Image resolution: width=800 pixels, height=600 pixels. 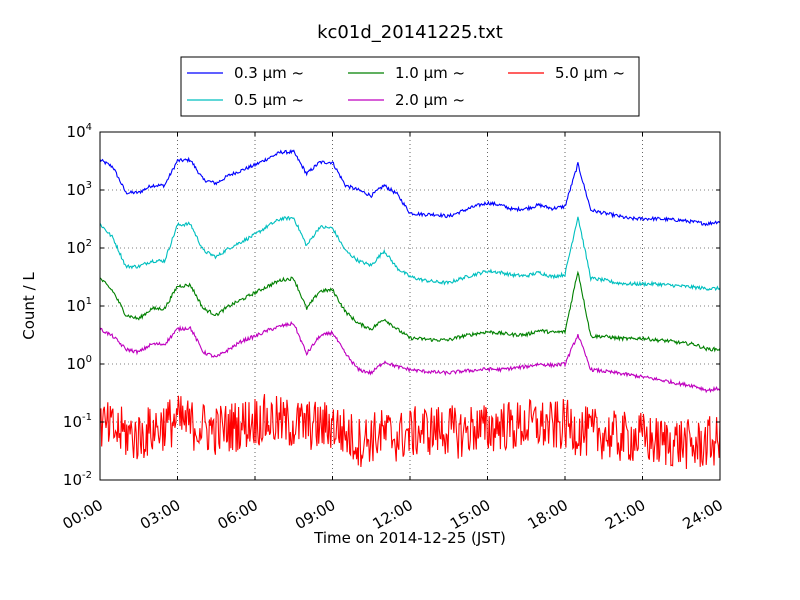 What do you see at coordinates (77, 479) in the screenshot?
I see `y-tick-label: 10⁻²` at bounding box center [77, 479].